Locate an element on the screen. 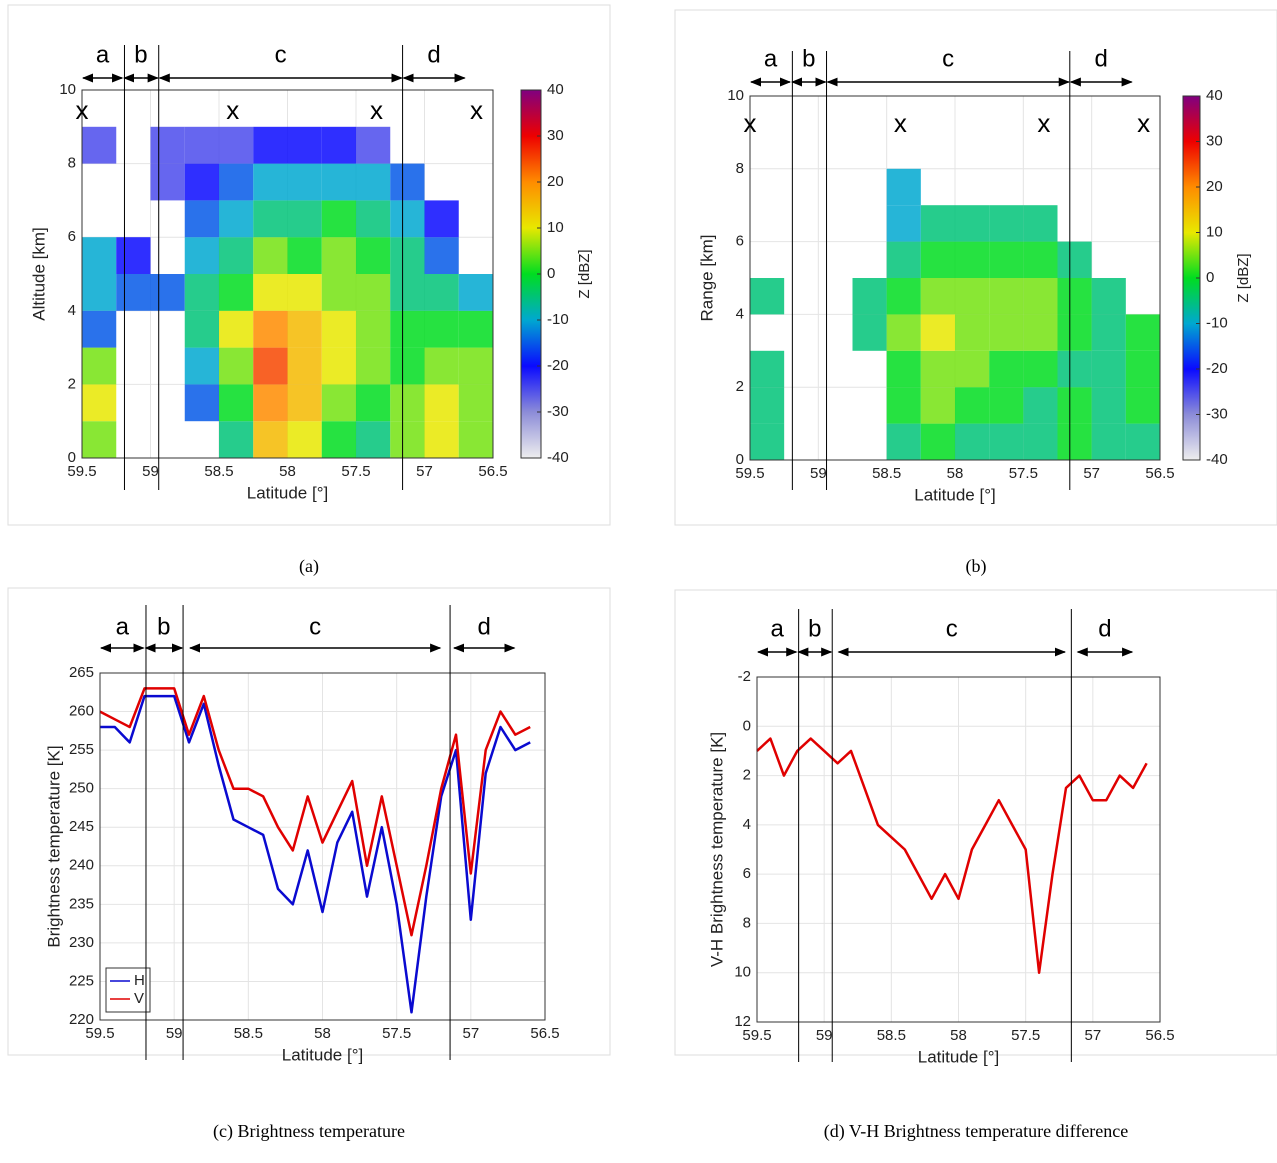 Image resolution: width=1277 pixels, height=1163 pixels. point-marker: x is located at coordinates (1143, 123).